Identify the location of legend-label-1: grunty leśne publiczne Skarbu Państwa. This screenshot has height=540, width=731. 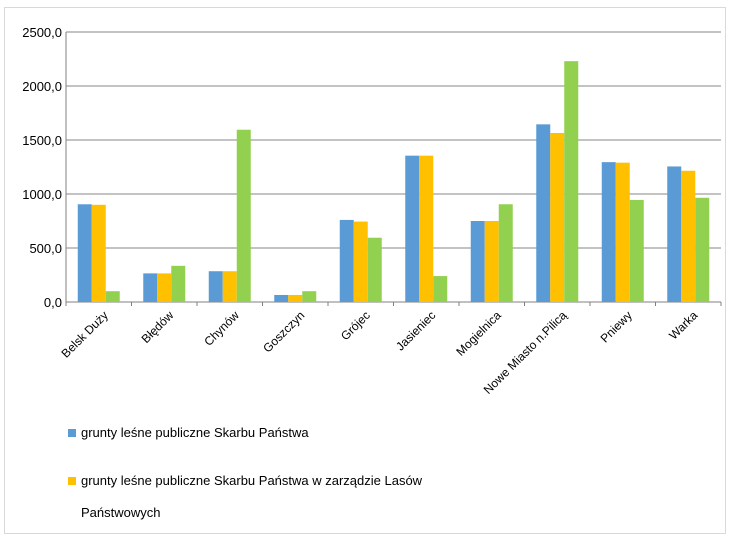
(195, 432).